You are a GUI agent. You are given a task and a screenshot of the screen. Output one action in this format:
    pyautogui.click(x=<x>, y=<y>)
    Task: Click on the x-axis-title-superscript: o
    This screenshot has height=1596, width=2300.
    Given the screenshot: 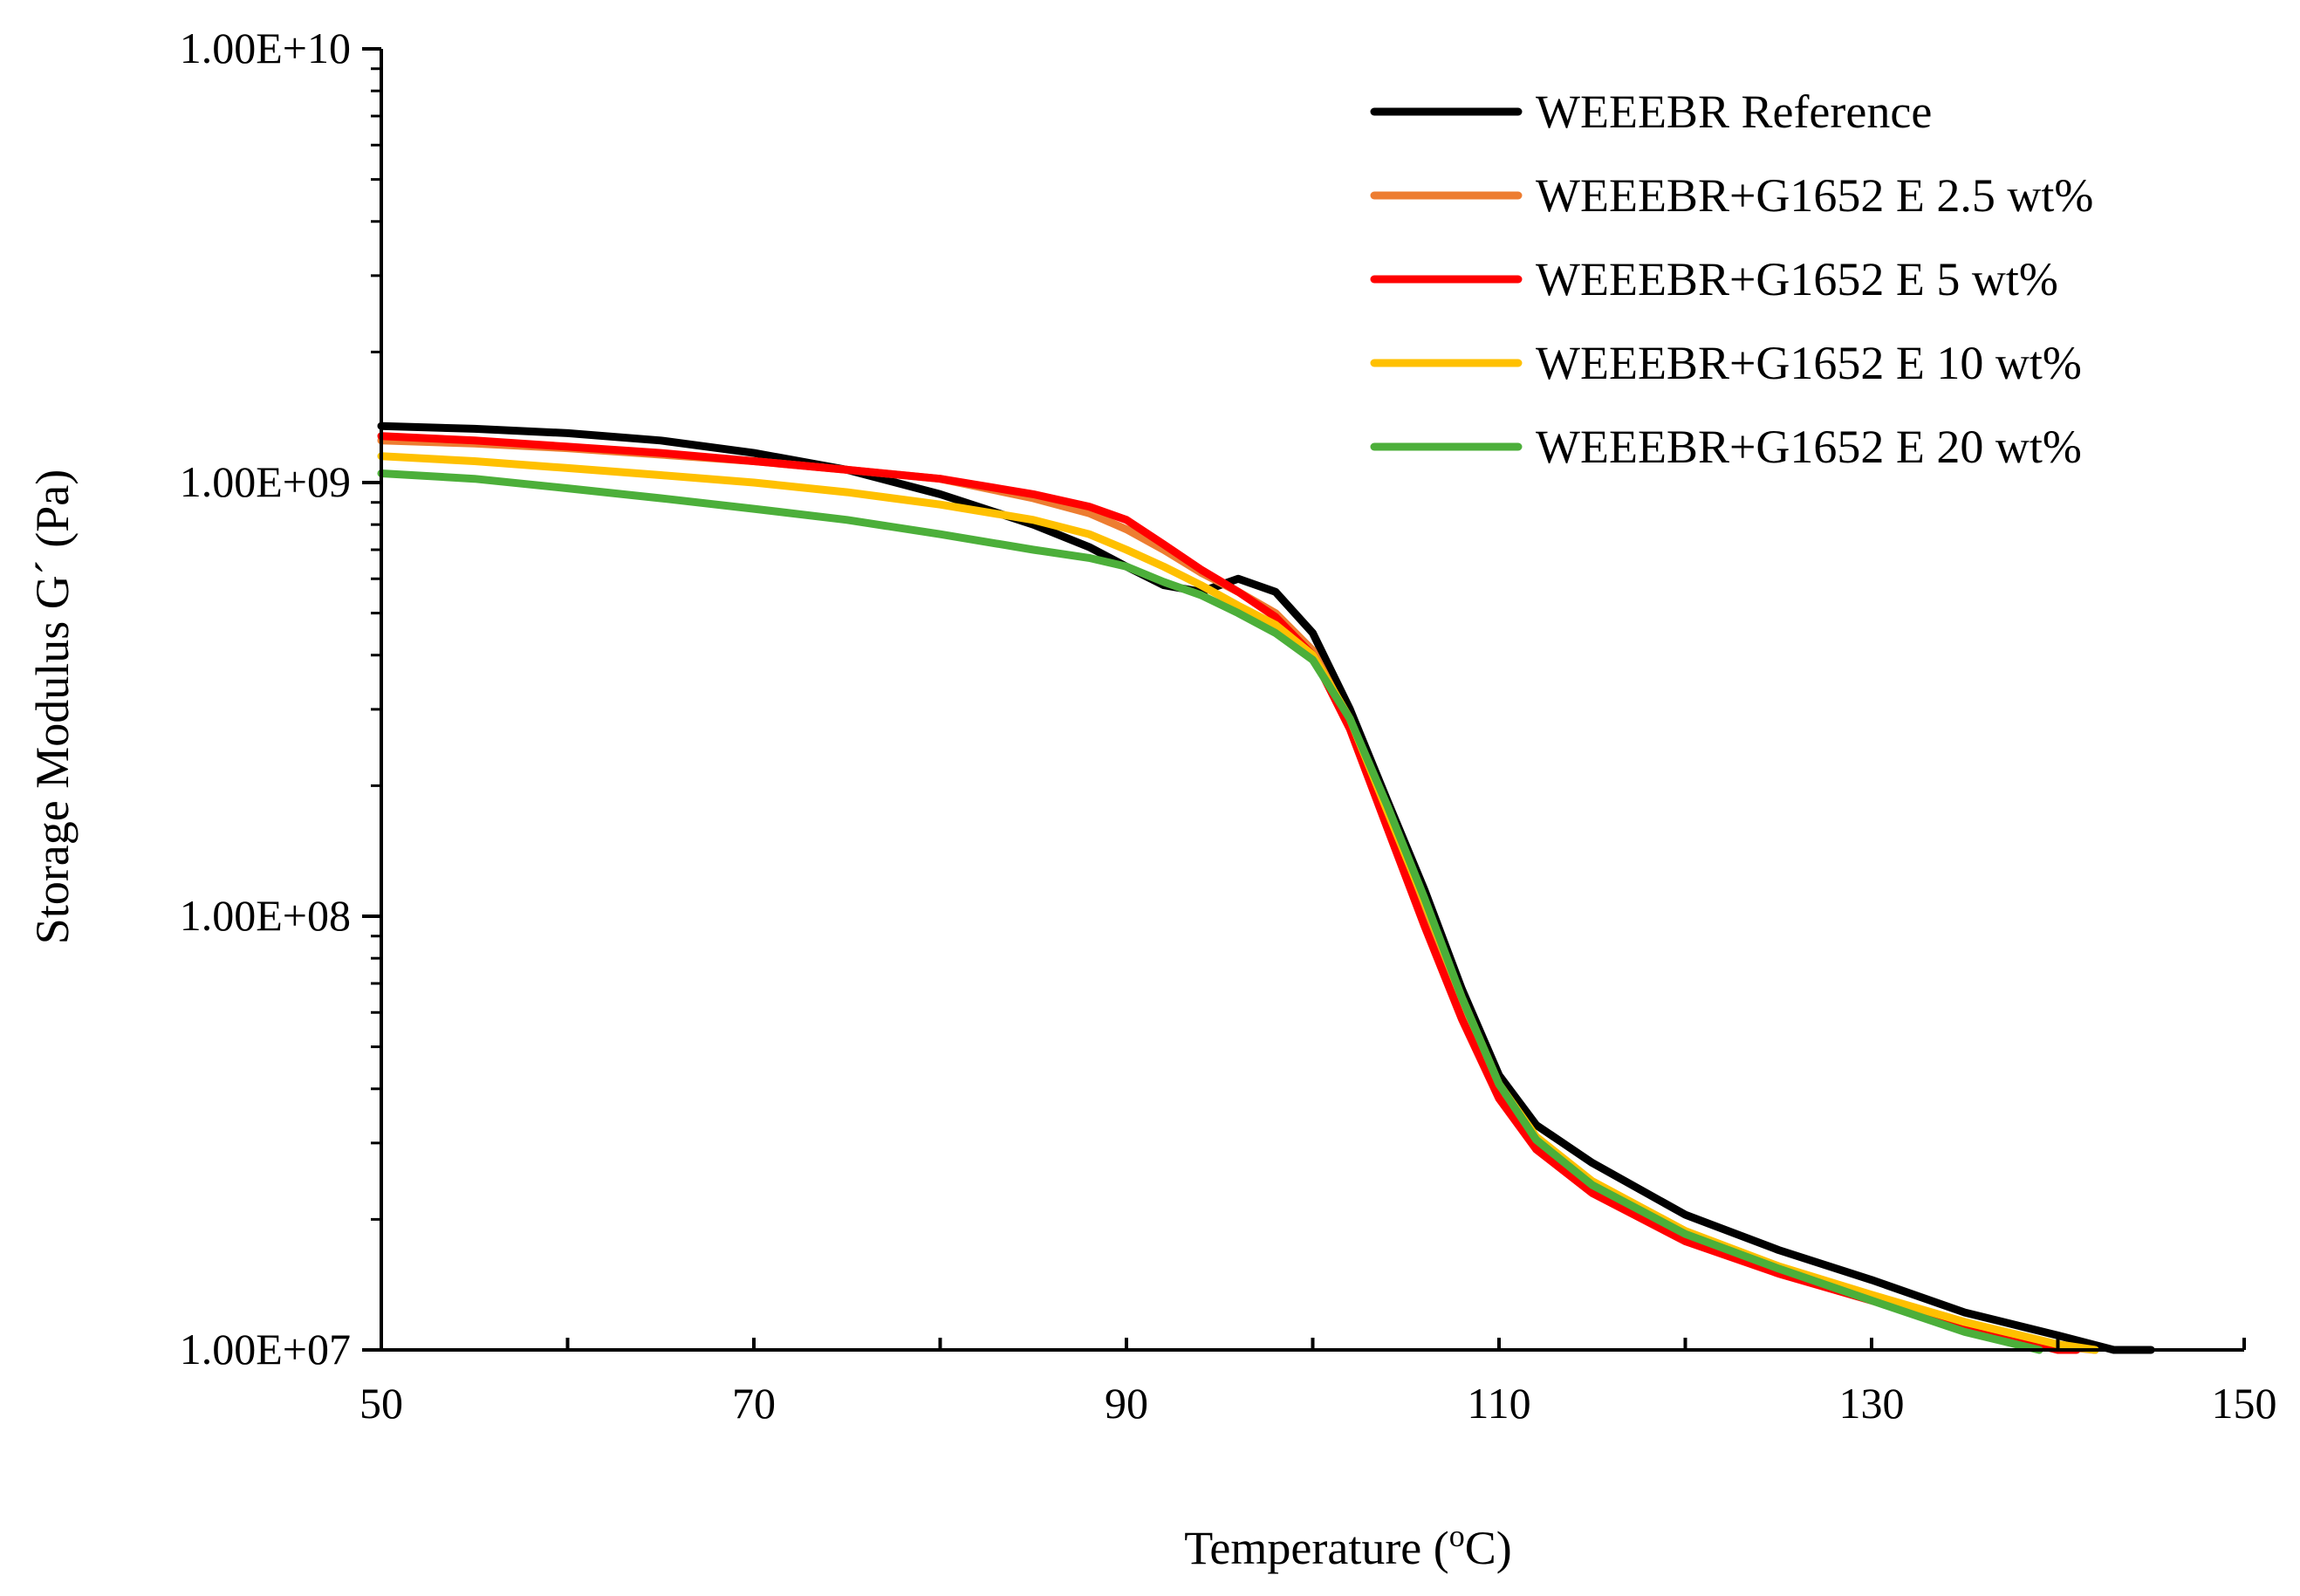 What is the action you would take?
    pyautogui.click(x=1457, y=1536)
    